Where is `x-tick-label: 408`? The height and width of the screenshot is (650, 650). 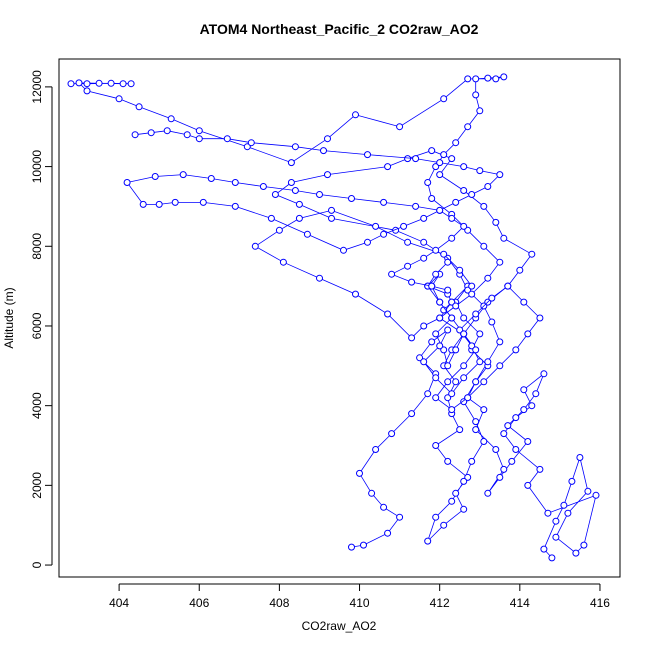 x-tick-label: 408 is located at coordinates (279, 603).